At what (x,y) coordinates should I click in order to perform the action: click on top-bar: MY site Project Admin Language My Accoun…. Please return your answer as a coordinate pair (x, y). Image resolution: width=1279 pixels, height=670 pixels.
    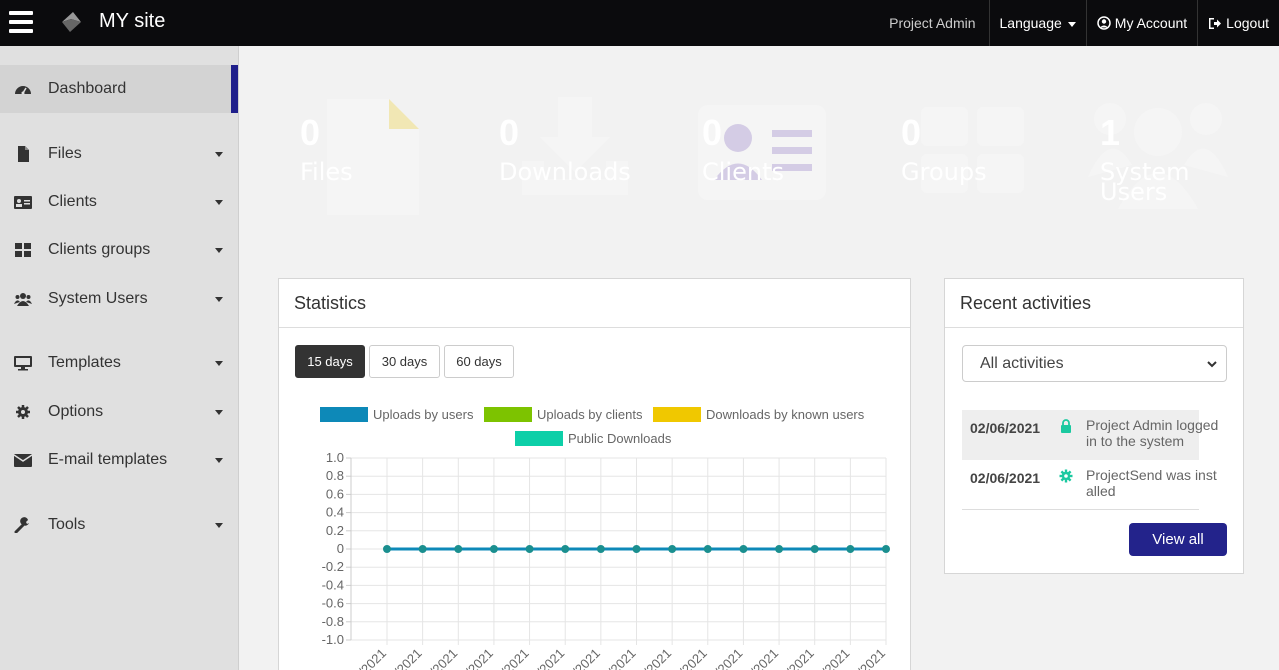
    Looking at the image, I should click on (639, 23).